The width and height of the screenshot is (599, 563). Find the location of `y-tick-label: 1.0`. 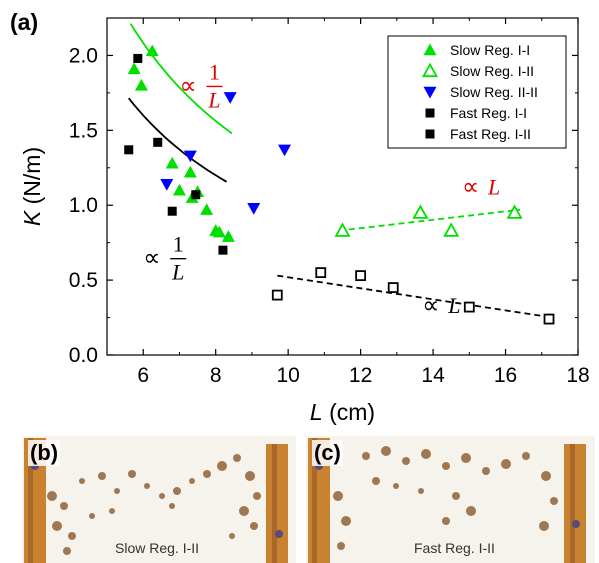

y-tick-label: 1.0 is located at coordinates (83, 205).